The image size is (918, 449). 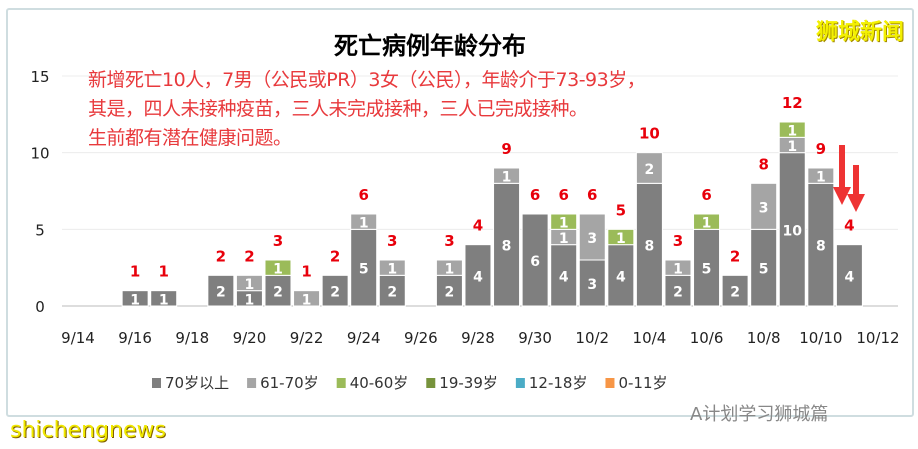 I want to click on x-tick-label: 9/24, so click(x=364, y=338).